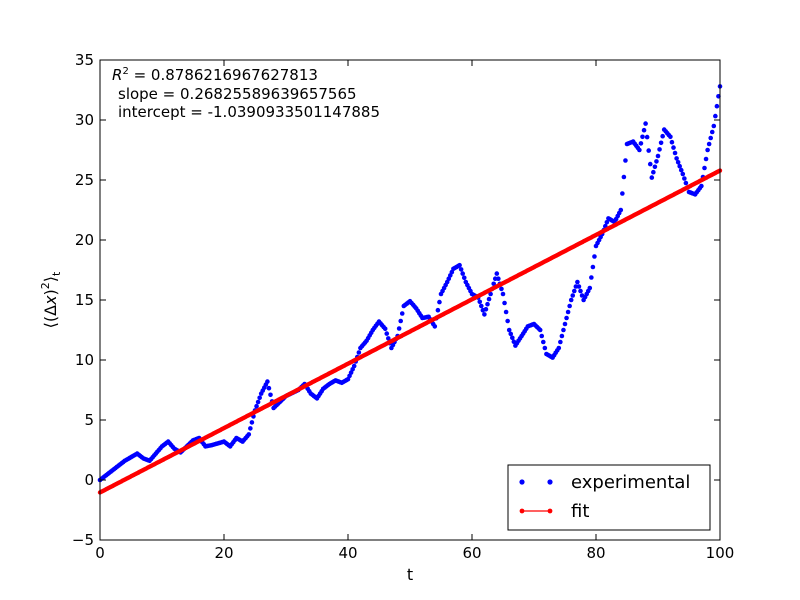  I want to click on x-tick-label: 20, so click(223, 553).